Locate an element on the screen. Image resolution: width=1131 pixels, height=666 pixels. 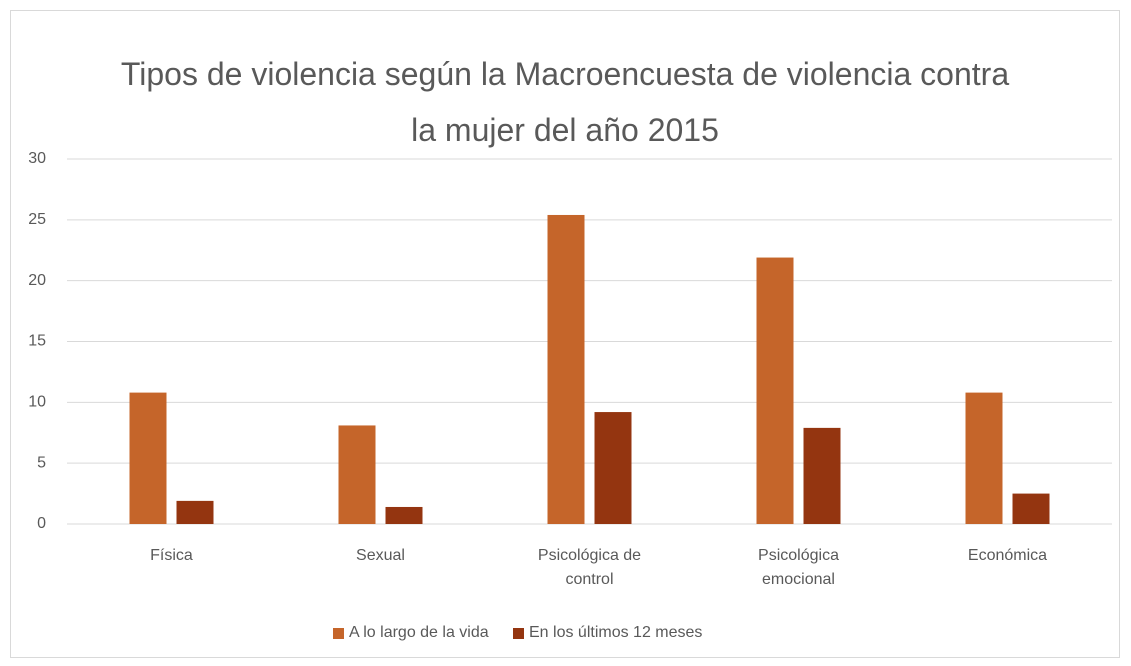
y-tick-label: 15 is located at coordinates (37, 341).